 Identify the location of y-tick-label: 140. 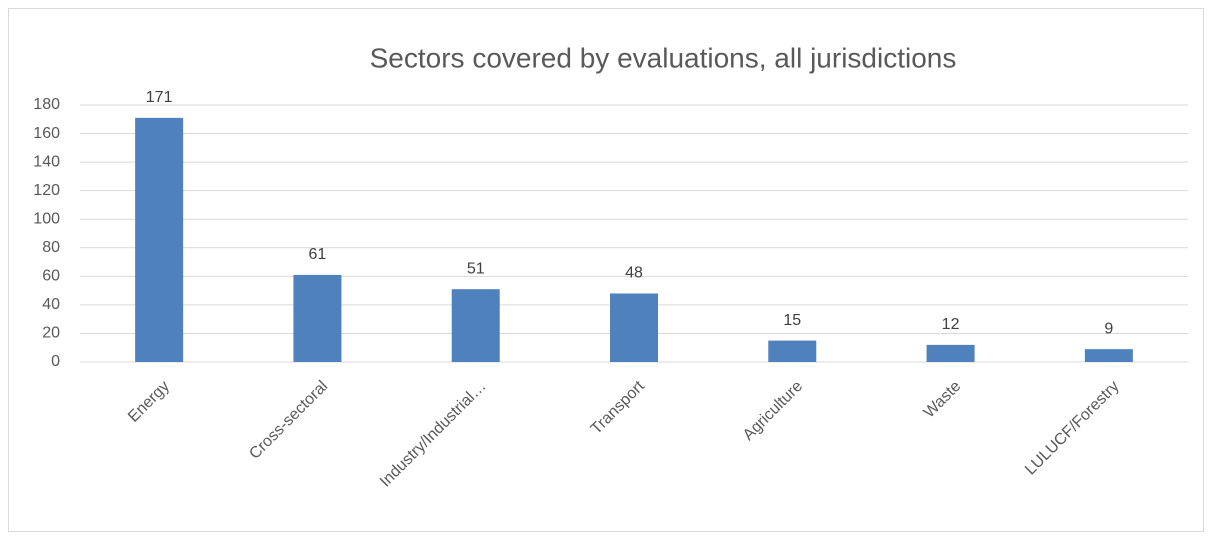
(46, 161).